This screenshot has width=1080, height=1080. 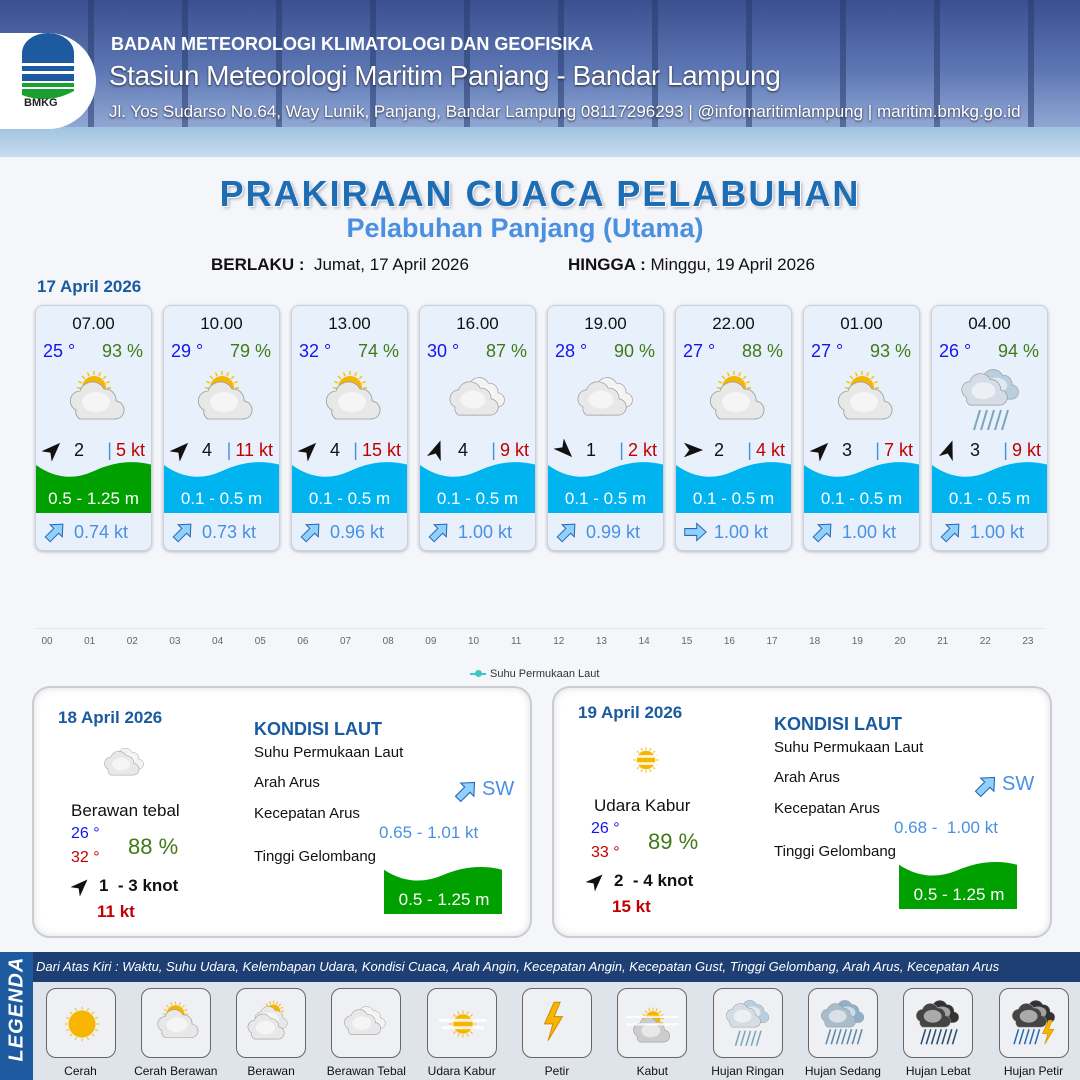 What do you see at coordinates (187, 351) in the screenshot?
I see `air-temperature: 29 °` at bounding box center [187, 351].